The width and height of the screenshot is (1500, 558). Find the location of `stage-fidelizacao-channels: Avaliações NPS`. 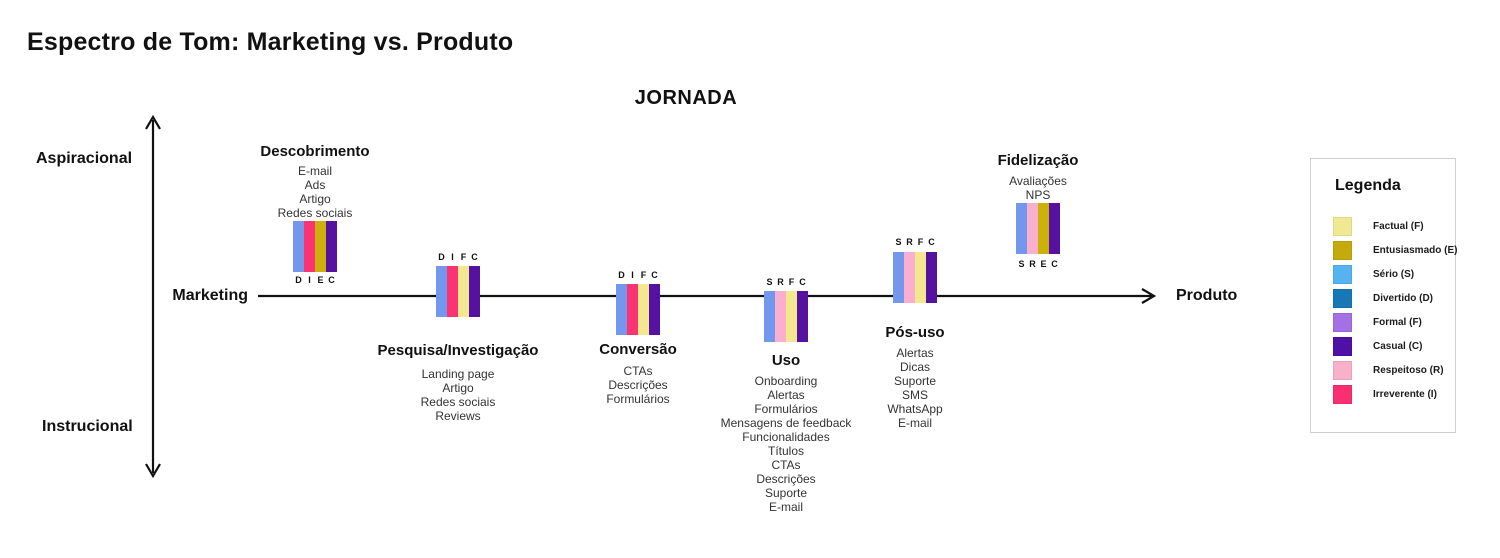

stage-fidelizacao-channels: Avaliações NPS is located at coordinates (1038, 188).